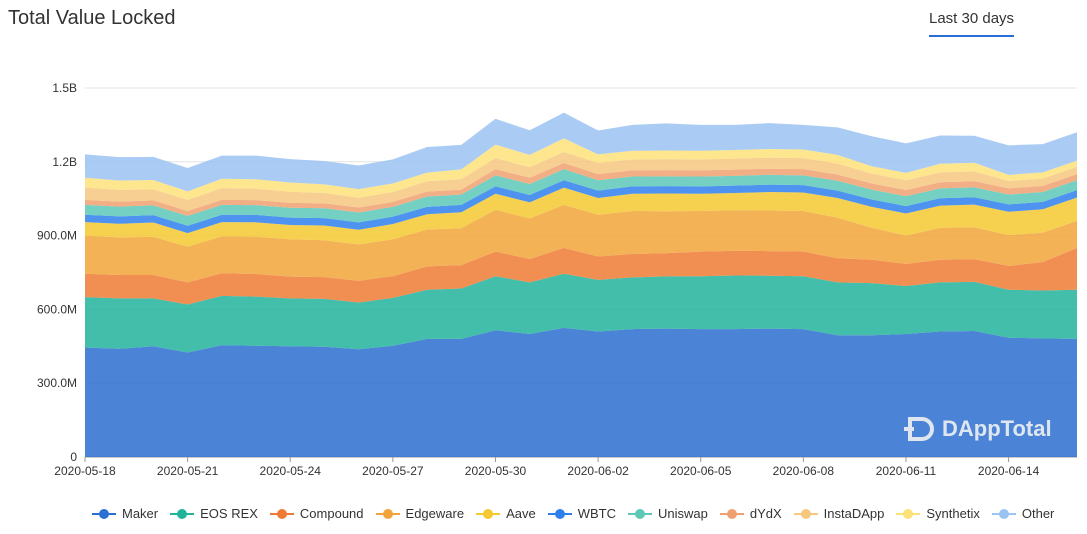 This screenshot has width=1087, height=534. What do you see at coordinates (953, 513) in the screenshot?
I see `legend-label: Synthetix` at bounding box center [953, 513].